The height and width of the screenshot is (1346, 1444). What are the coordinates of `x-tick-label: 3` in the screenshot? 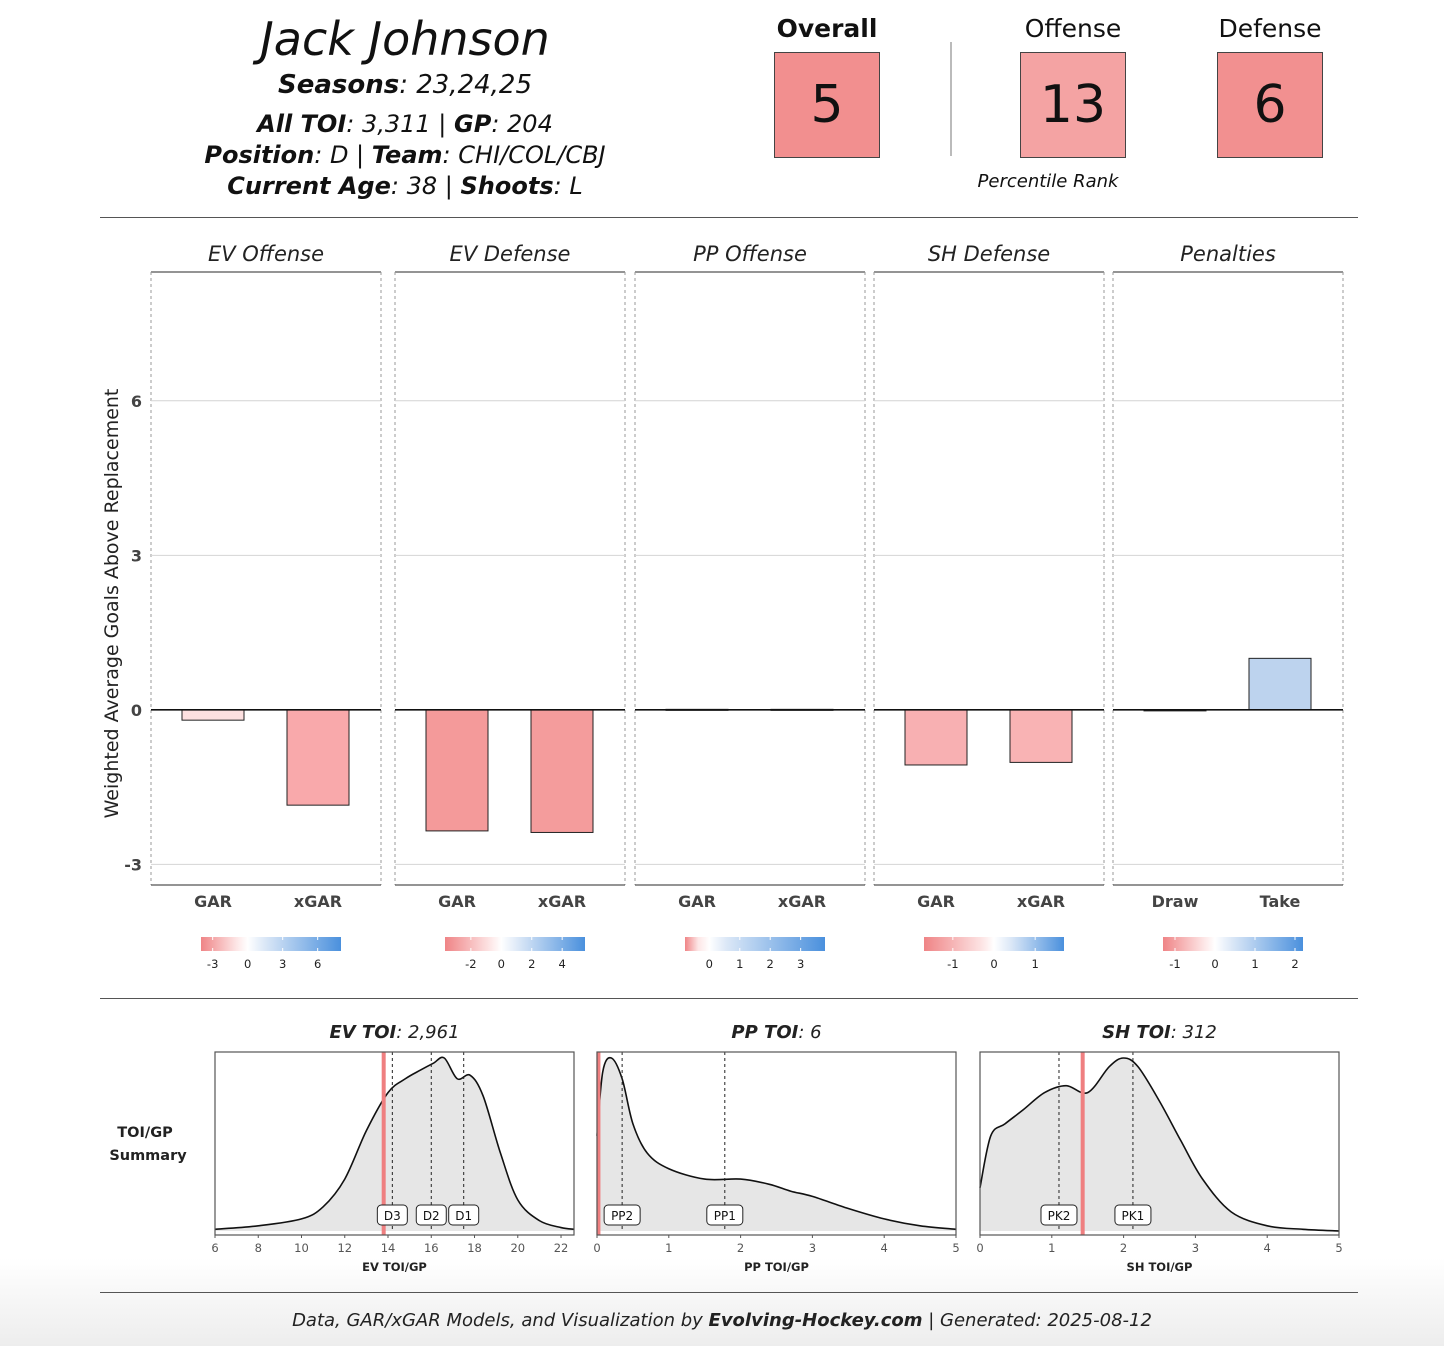 It's located at (1195, 1248).